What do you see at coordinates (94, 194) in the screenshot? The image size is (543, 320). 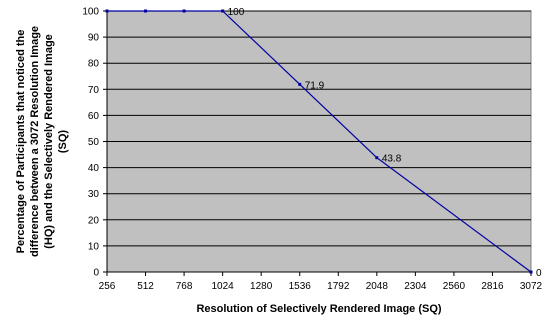 I see `y-tick-label: 30` at bounding box center [94, 194].